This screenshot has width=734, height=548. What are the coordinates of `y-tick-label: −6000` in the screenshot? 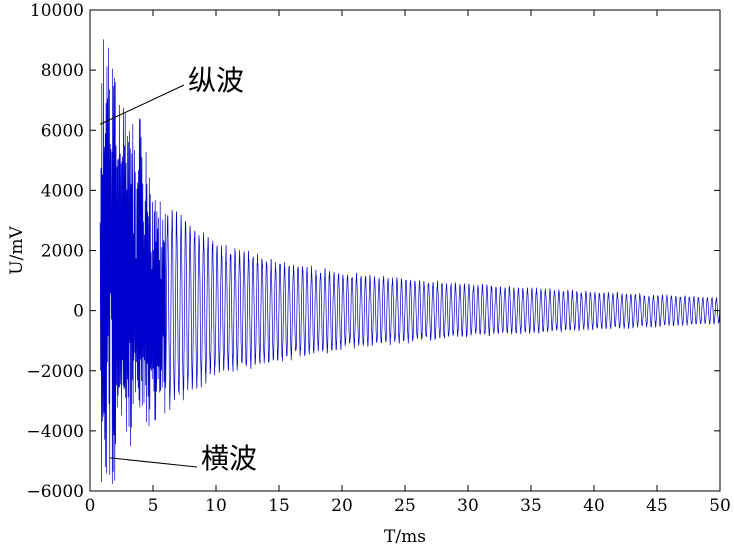 It's located at (55, 492).